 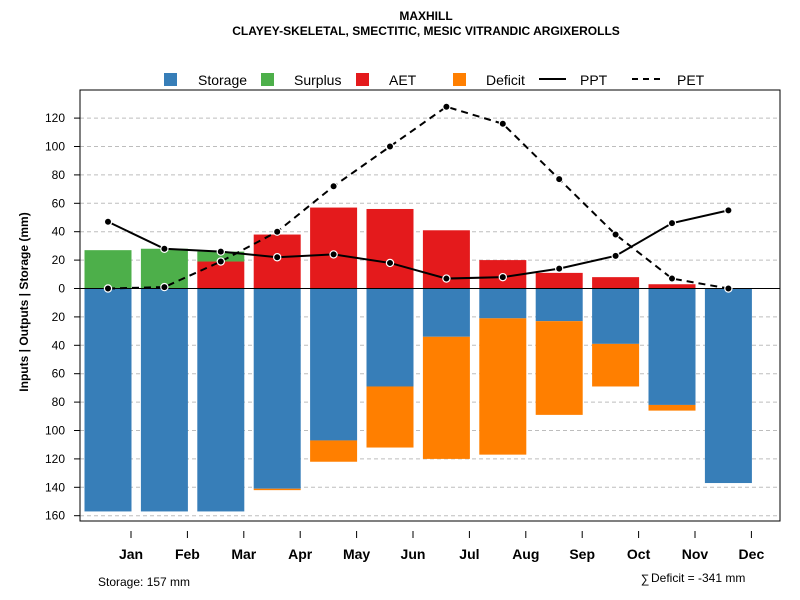 What do you see at coordinates (616, 365) in the screenshot?
I see `bar-deficit-oct` at bounding box center [616, 365].